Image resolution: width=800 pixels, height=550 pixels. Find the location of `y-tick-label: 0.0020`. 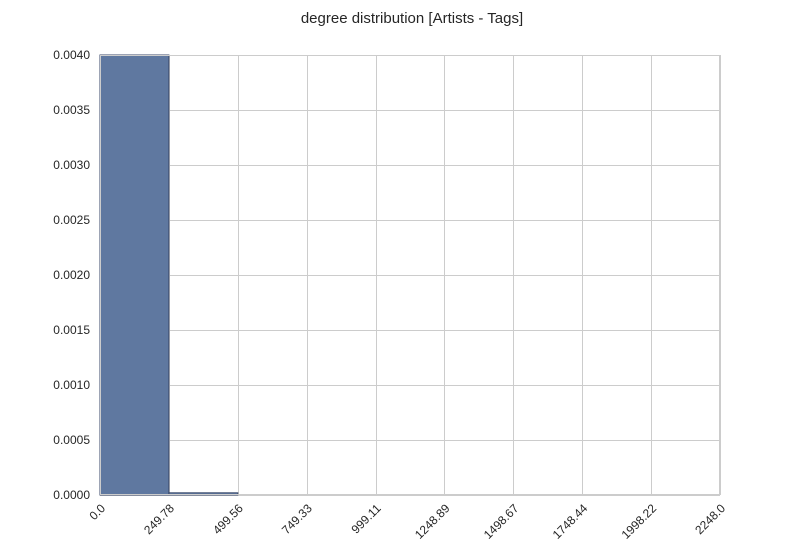

y-tick-label: 0.0020 is located at coordinates (71, 275).